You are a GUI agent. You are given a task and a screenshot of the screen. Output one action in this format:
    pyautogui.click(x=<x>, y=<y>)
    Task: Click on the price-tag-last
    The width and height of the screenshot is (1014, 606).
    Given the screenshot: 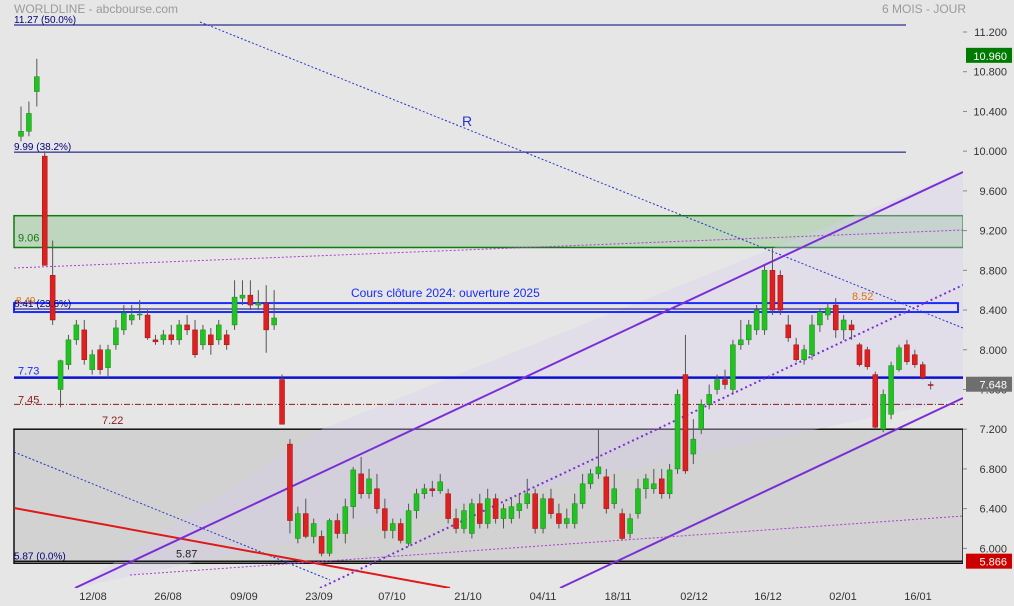 What is the action you would take?
    pyautogui.click(x=989, y=384)
    